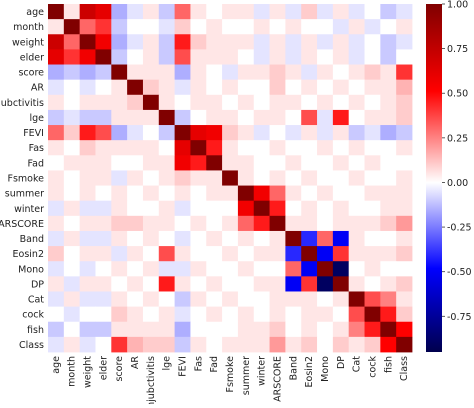 The height and width of the screenshot is (408, 474). Describe the element at coordinates (293, 368) in the screenshot. I see `column-tick-label: Band` at that location.